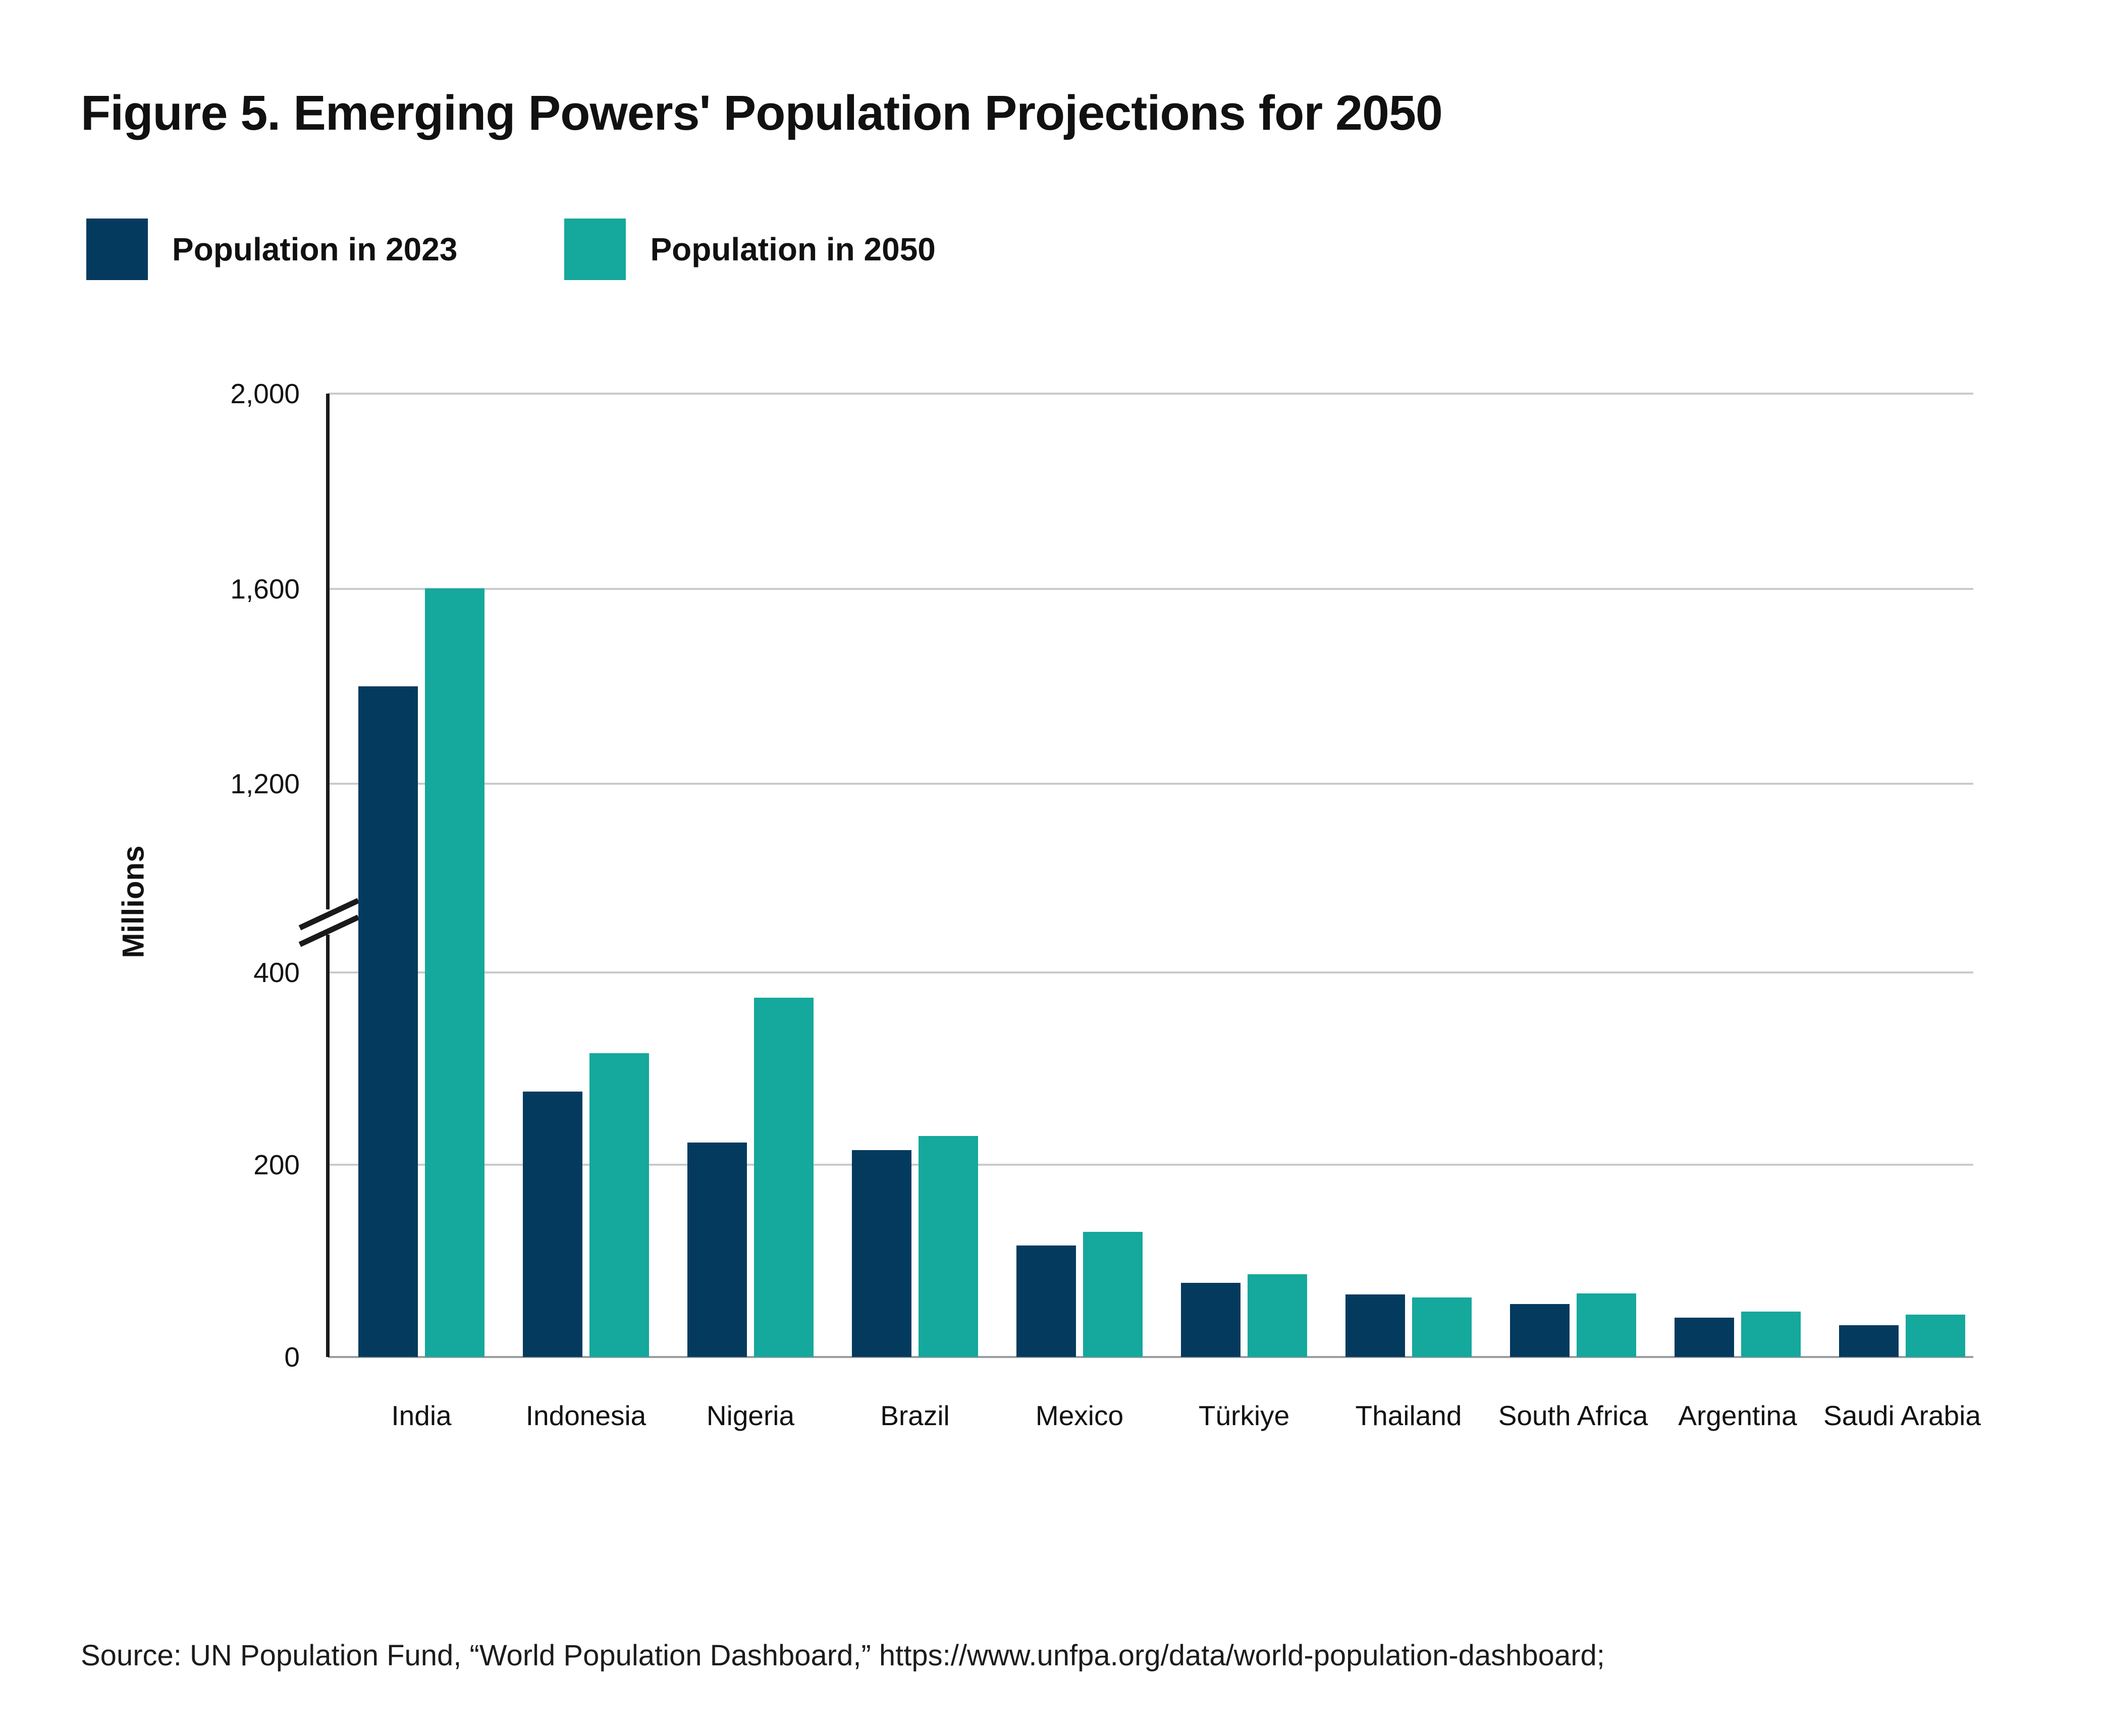 This screenshot has width=2103, height=1736. Describe the element at coordinates (265, 393) in the screenshot. I see `y-tick-2,000: 2,000` at that location.